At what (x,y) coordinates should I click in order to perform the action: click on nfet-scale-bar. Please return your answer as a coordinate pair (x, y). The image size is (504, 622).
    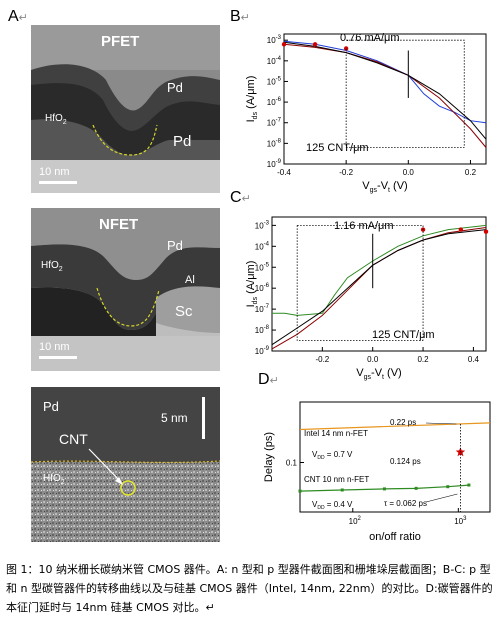
    Looking at the image, I should click on (58, 357).